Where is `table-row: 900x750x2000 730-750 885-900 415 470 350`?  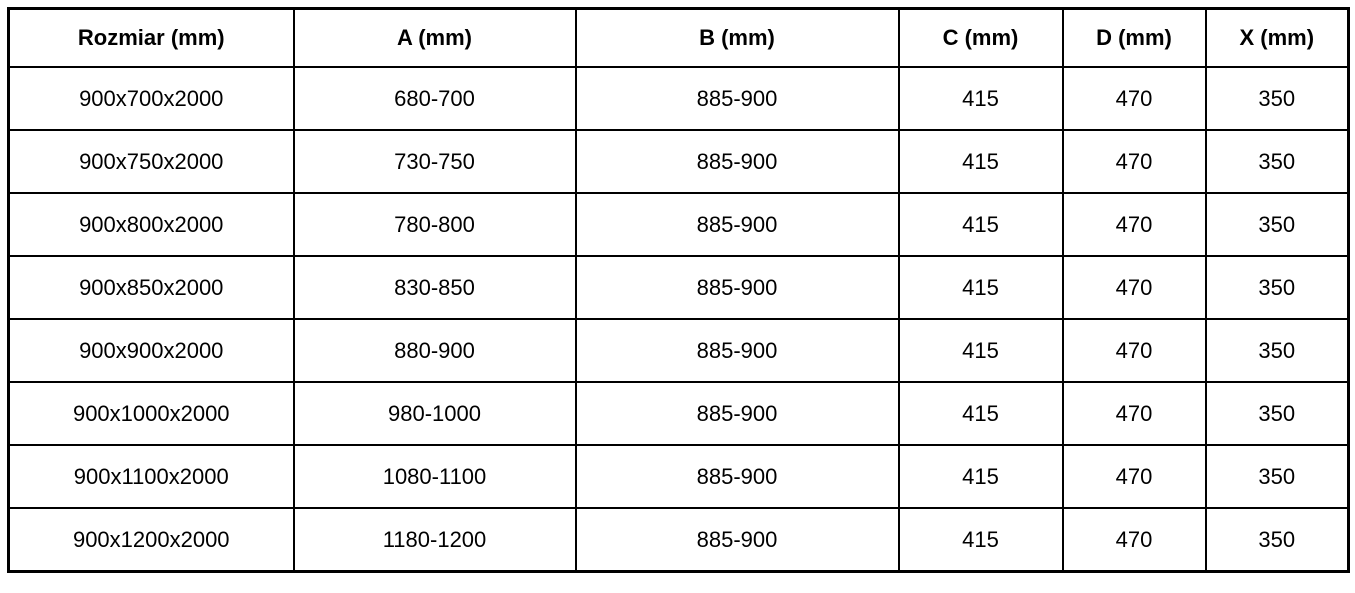
table-row: 900x750x2000 730-750 885-900 415 470 350 is located at coordinates (678, 161).